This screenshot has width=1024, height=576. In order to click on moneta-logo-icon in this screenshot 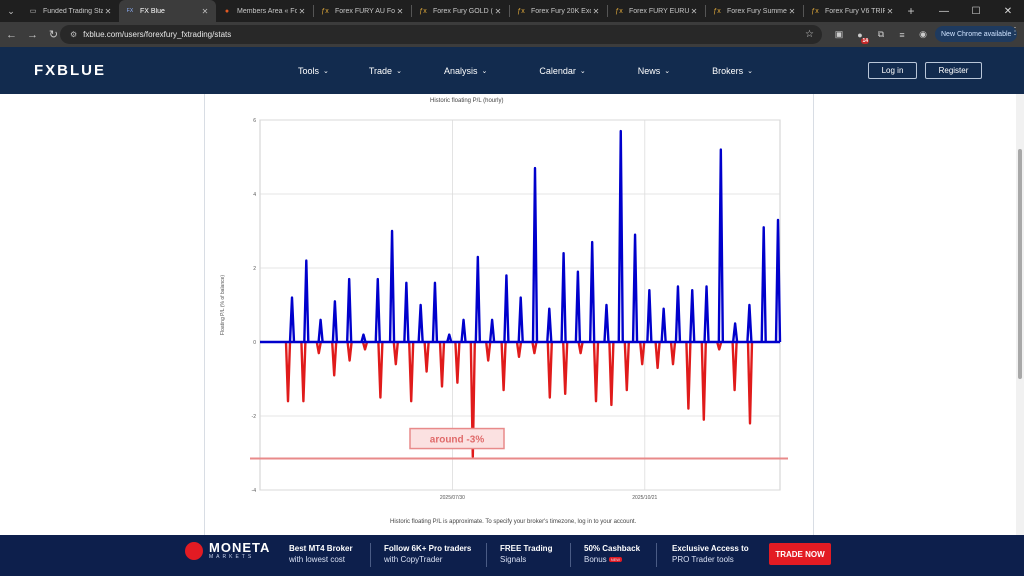, I will do `click(194, 551)`.